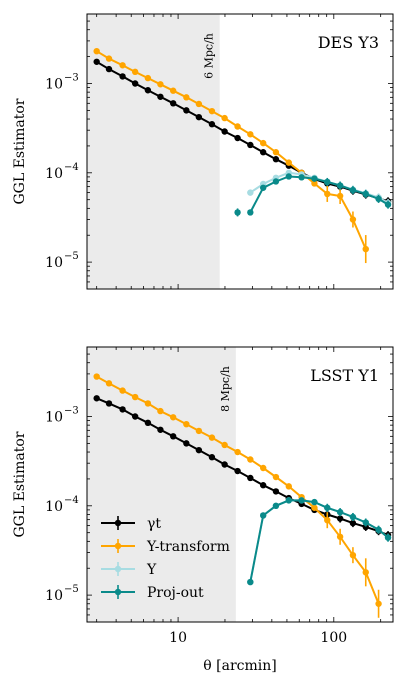 The height and width of the screenshot is (691, 407). What do you see at coordinates (178, 638) in the screenshot?
I see `x-tick-label: 10` at bounding box center [178, 638].